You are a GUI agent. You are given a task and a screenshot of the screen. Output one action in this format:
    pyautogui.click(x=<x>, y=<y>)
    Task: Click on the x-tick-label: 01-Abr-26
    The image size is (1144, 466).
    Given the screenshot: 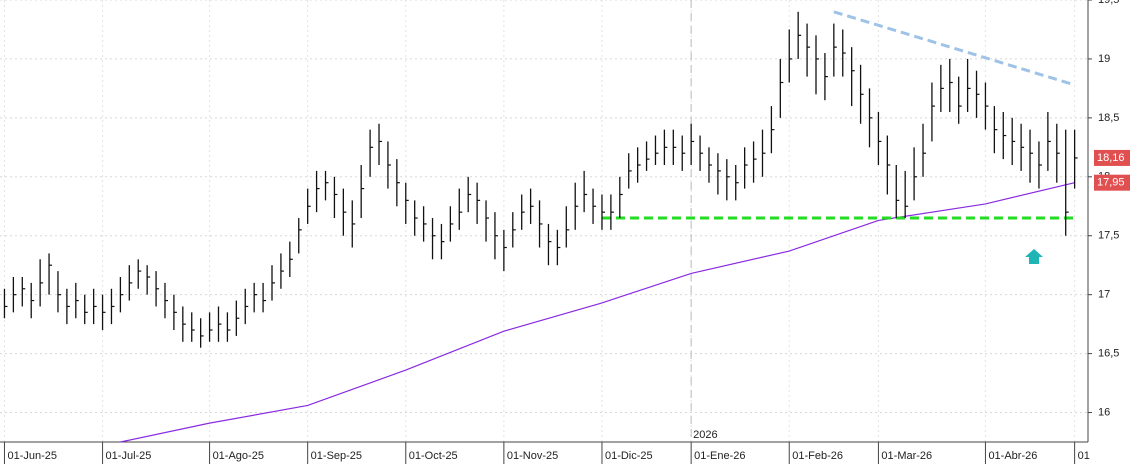 What is the action you would take?
    pyautogui.click(x=1012, y=456)
    